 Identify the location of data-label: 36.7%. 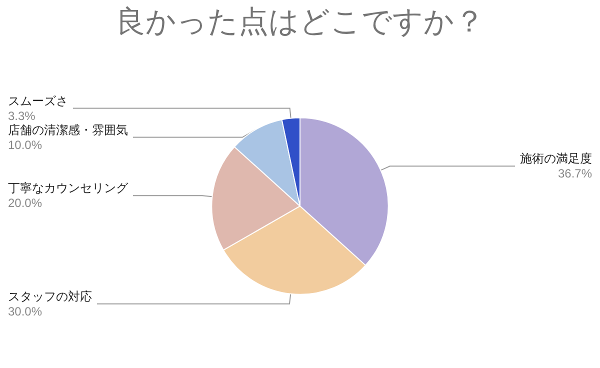
(575, 173).